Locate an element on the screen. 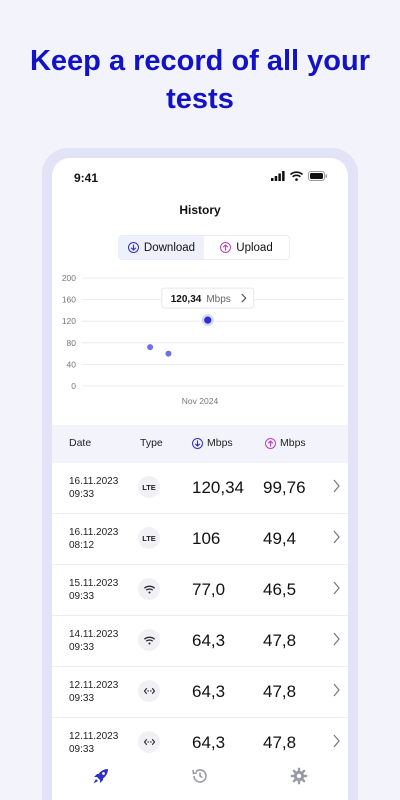 The width and height of the screenshot is (400, 800). rocket-icon is located at coordinates (101, 776).